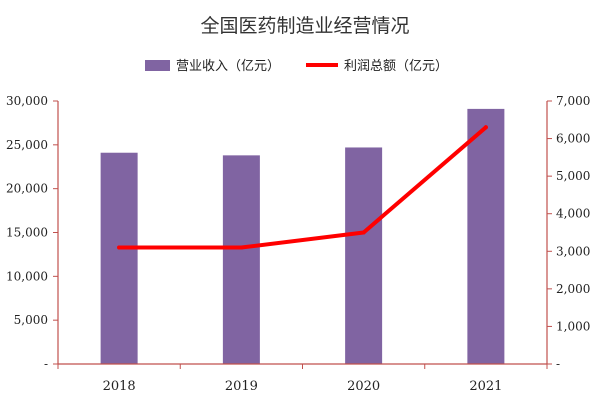  What do you see at coordinates (119, 247) in the screenshot?
I see `point-profit-2018` at bounding box center [119, 247].